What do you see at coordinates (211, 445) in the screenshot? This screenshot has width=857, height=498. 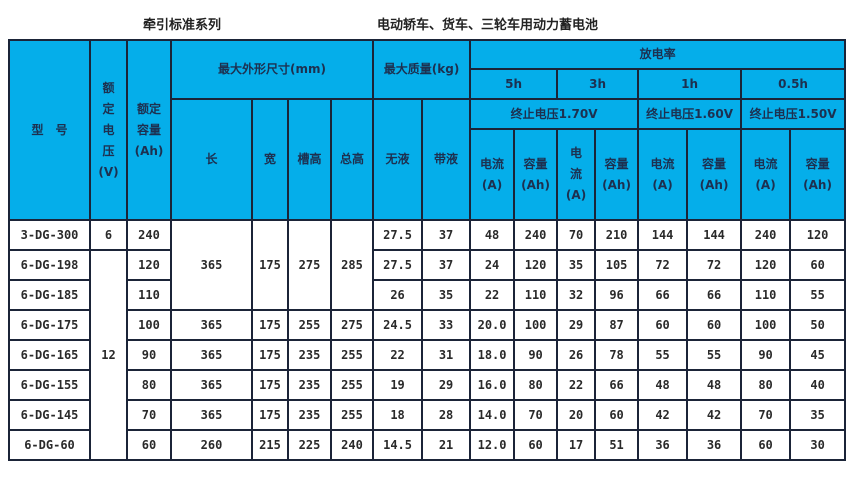 I see `length-cell: 260` at bounding box center [211, 445].